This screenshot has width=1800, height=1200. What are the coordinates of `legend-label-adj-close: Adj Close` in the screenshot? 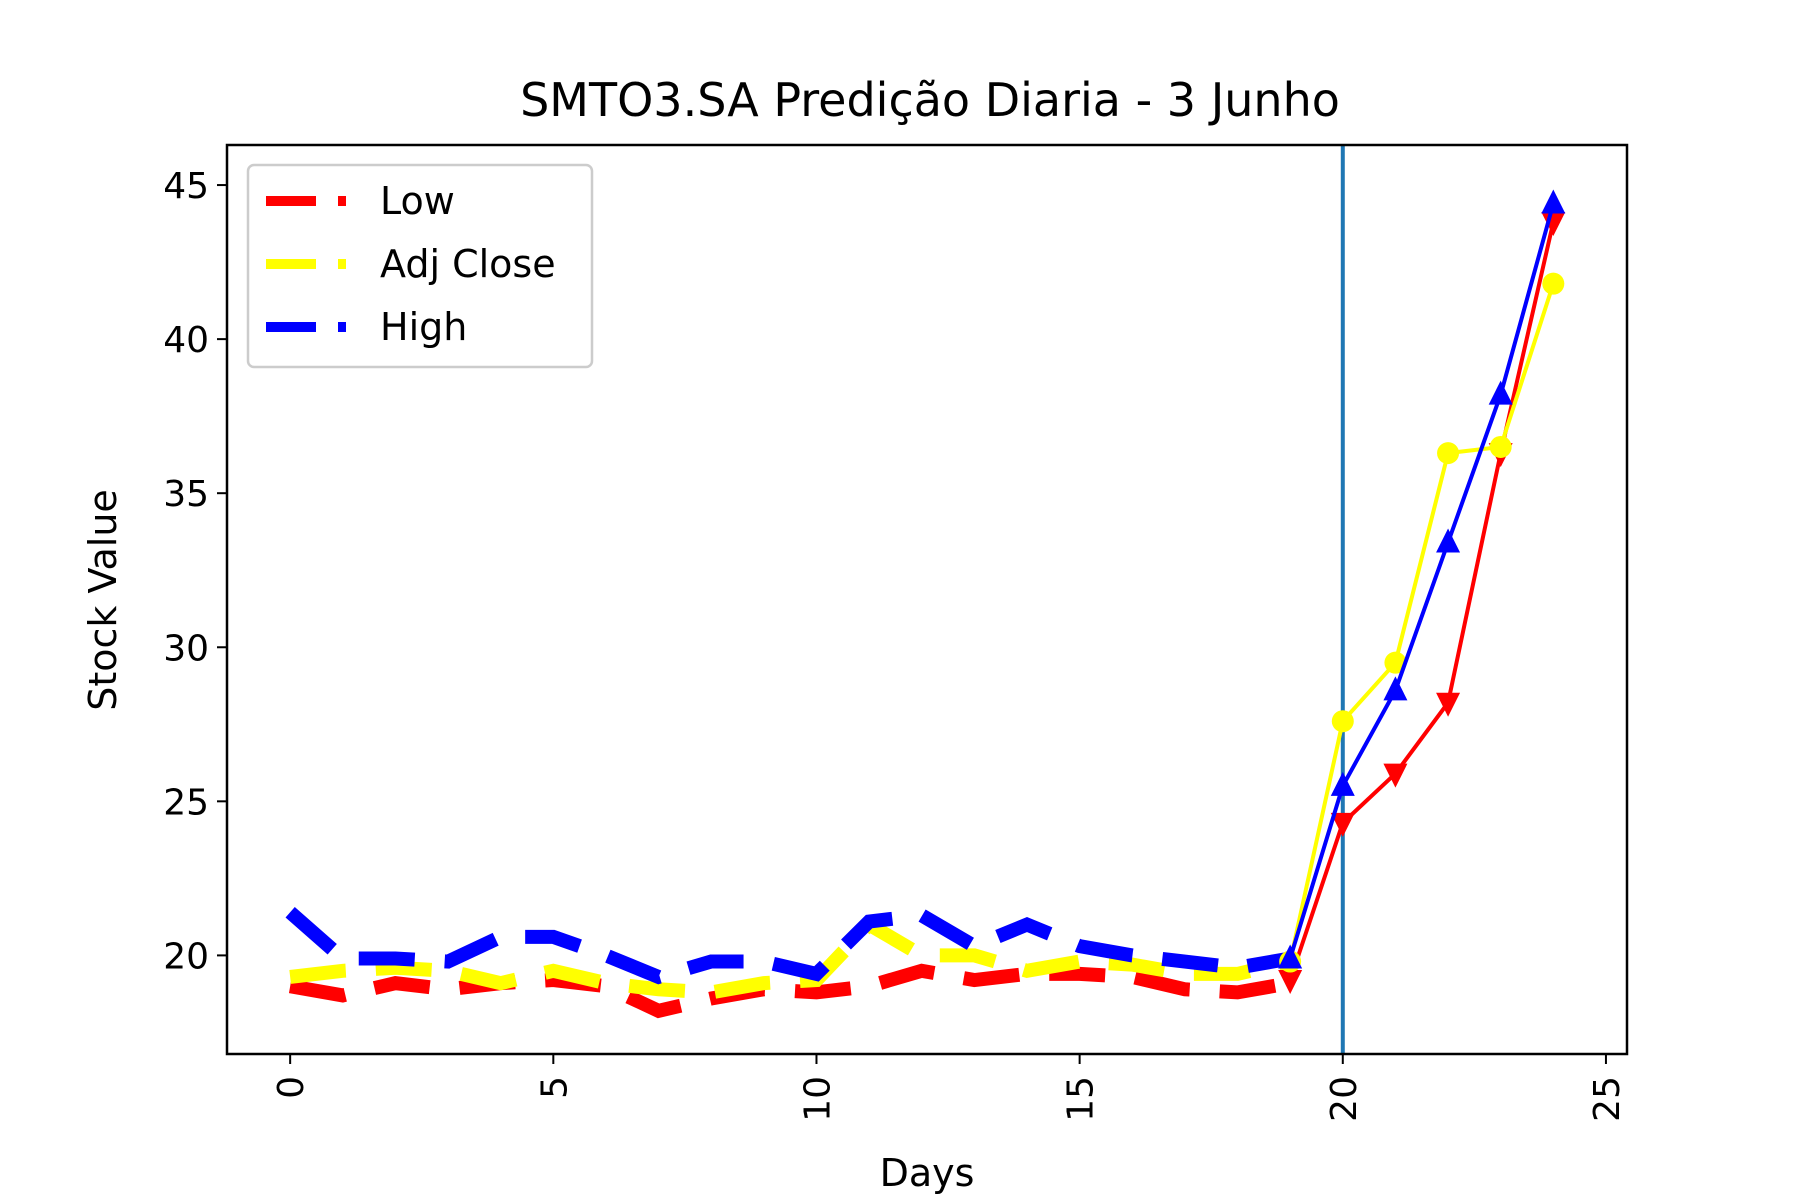 It's located at (468, 264).